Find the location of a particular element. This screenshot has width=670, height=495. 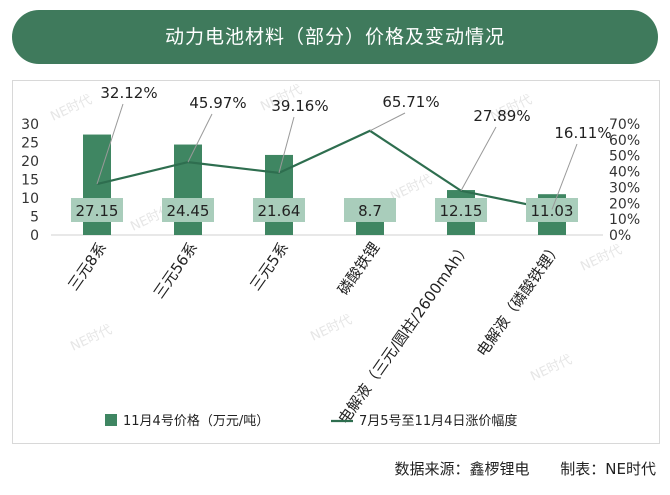

legend-bar-swatch is located at coordinates (111, 420).